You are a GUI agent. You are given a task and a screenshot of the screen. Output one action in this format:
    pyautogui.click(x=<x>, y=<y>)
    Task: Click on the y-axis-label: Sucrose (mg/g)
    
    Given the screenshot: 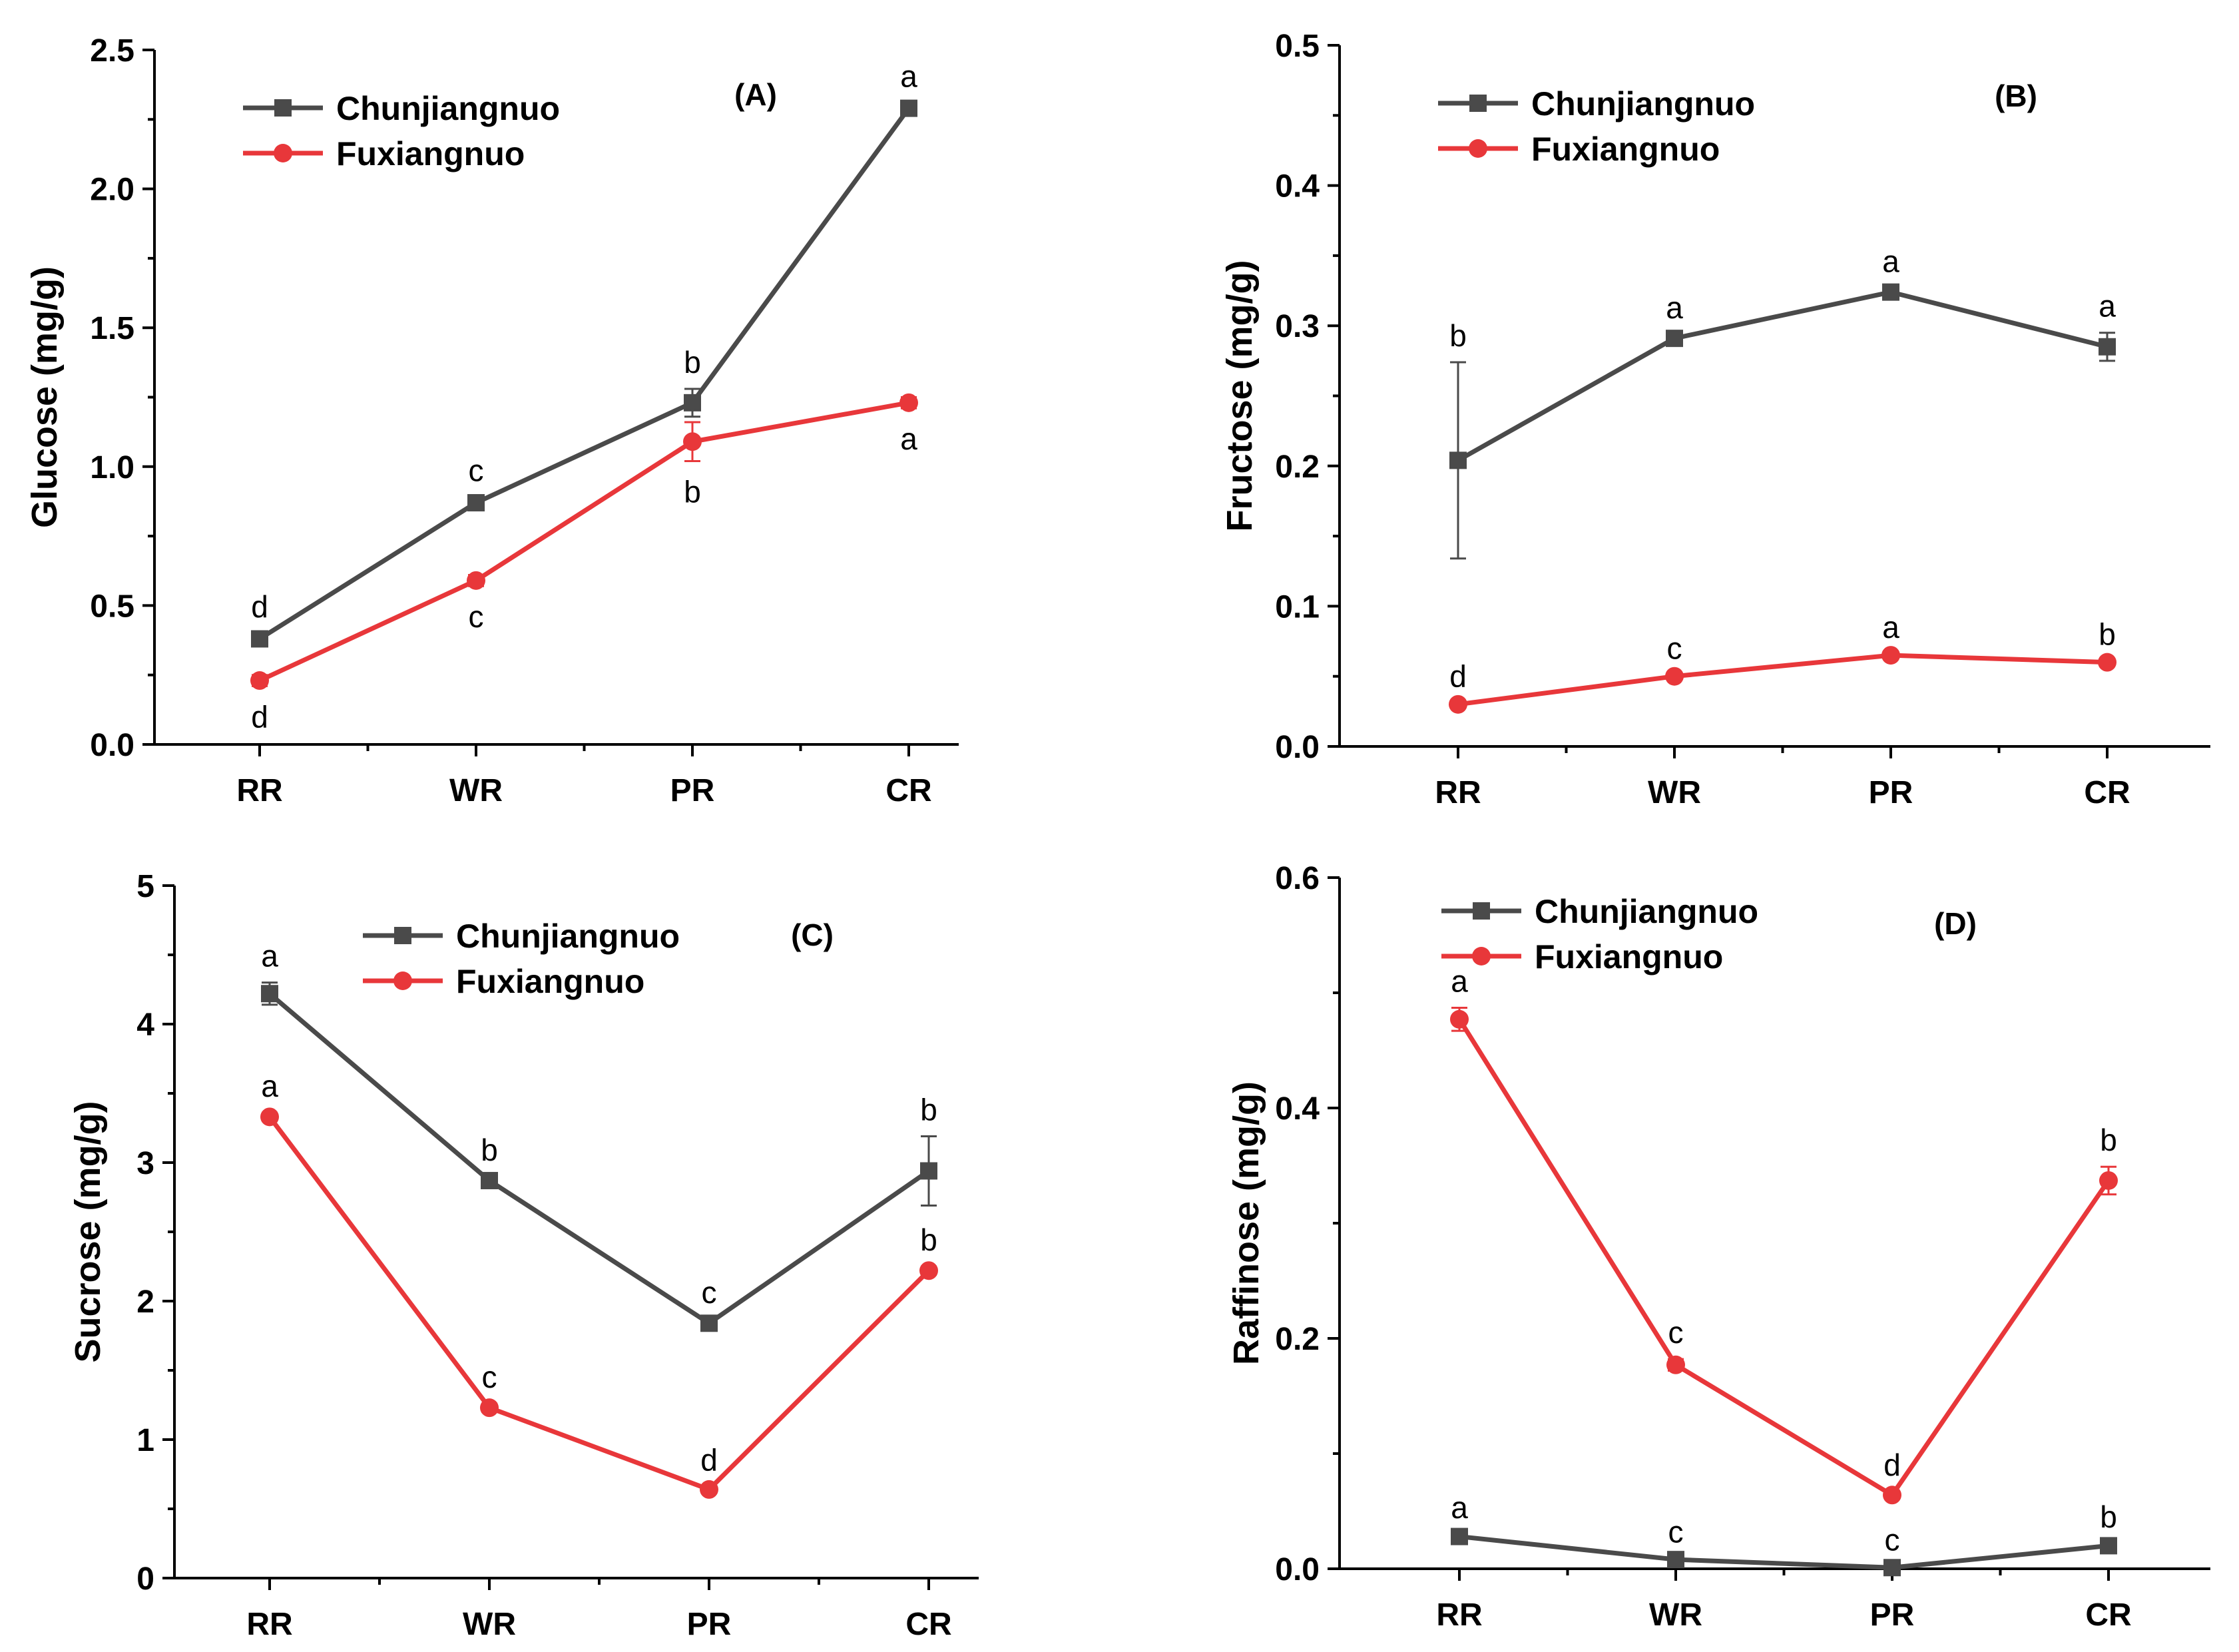 What is the action you would take?
    pyautogui.click(x=88, y=1231)
    